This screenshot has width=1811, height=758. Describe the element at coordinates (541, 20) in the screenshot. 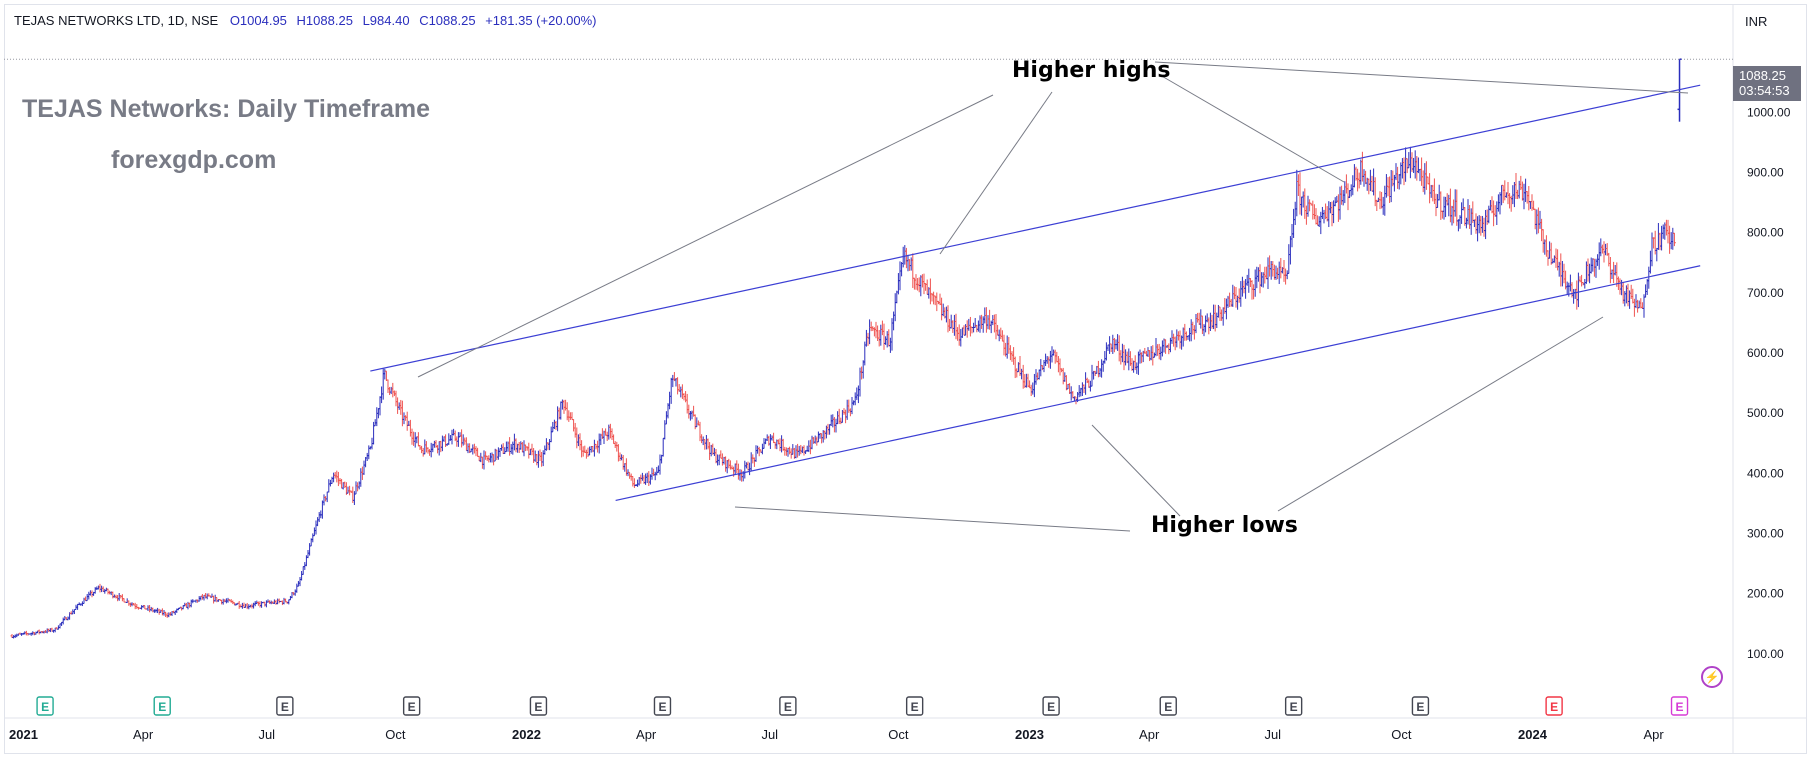

I see `change-value: +181.35 (+20.00%)` at that location.